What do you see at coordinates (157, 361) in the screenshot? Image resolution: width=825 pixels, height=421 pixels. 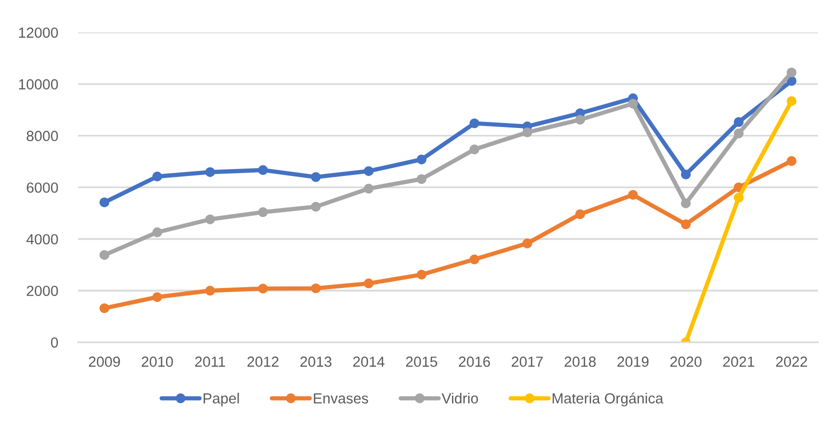 I see `x-tick-label: 2010` at bounding box center [157, 361].